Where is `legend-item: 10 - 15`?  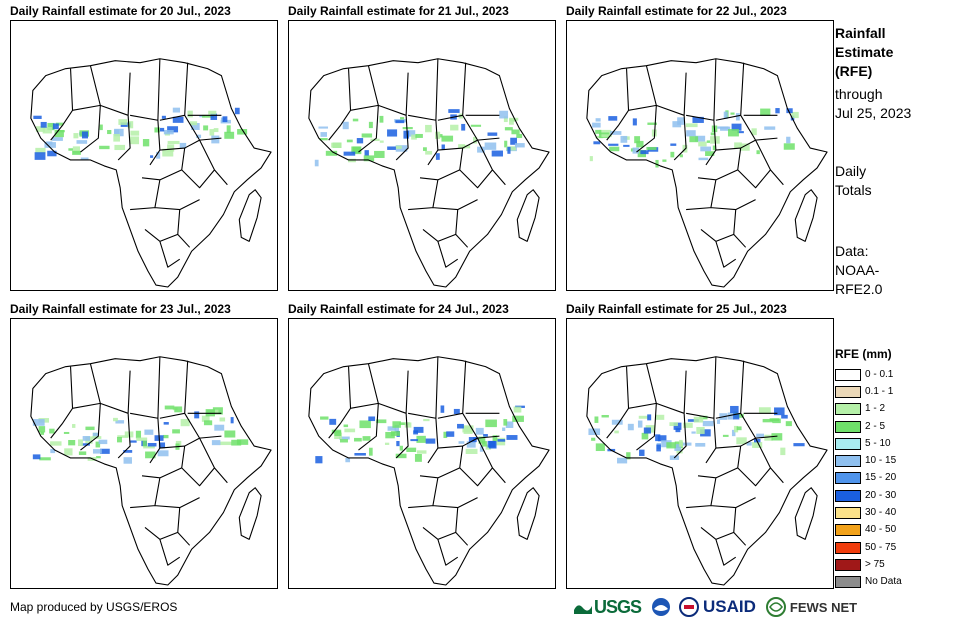 legend-item: 10 - 15 is located at coordinates (897, 460).